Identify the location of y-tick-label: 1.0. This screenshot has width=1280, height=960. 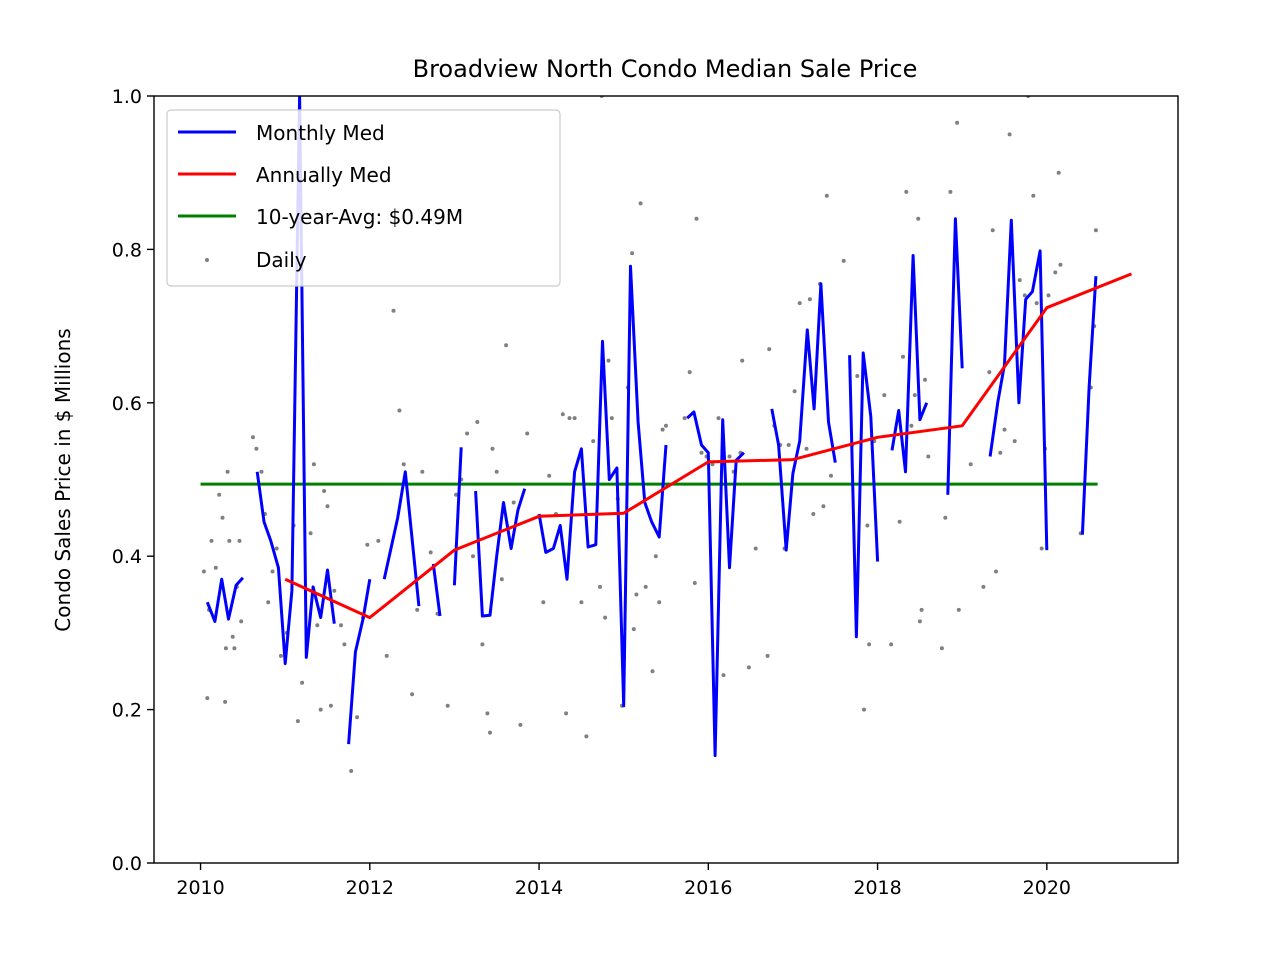
(127, 97).